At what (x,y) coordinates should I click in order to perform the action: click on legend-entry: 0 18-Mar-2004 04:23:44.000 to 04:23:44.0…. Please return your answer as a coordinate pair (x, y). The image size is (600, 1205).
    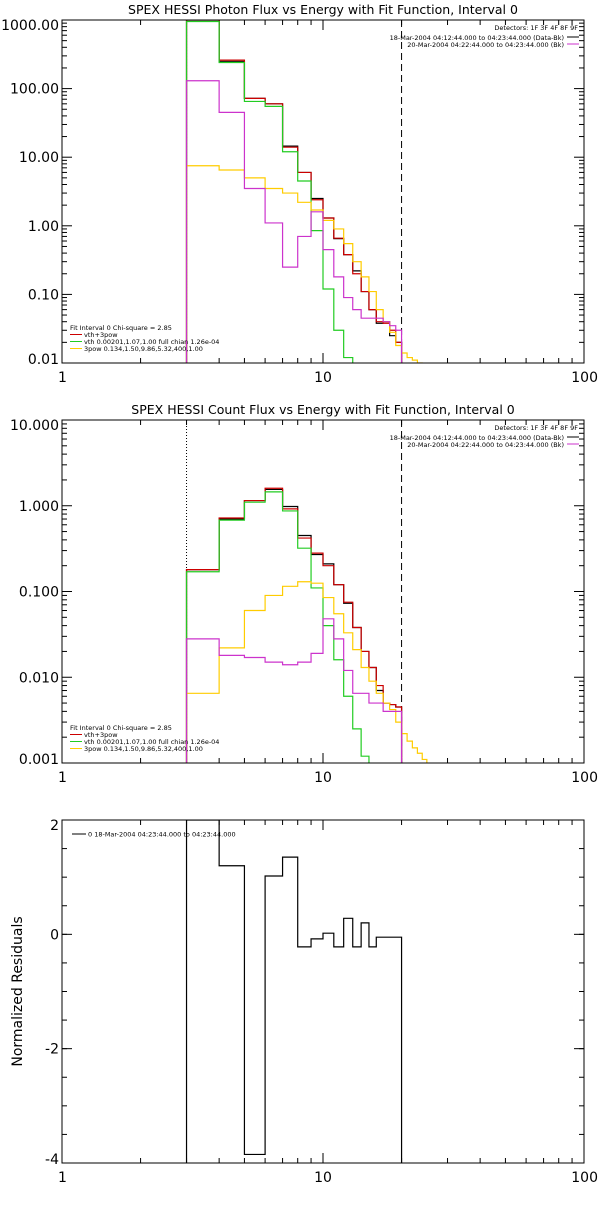
    Looking at the image, I should click on (162, 835).